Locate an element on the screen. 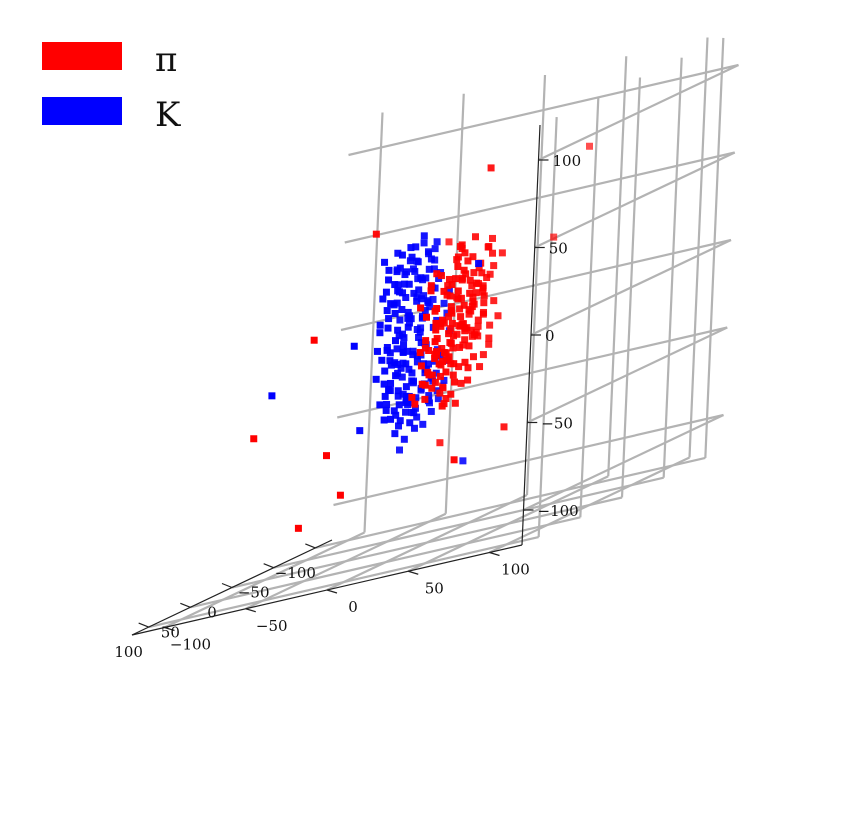  z-tick-label-0: −100 is located at coordinates (558, 511).